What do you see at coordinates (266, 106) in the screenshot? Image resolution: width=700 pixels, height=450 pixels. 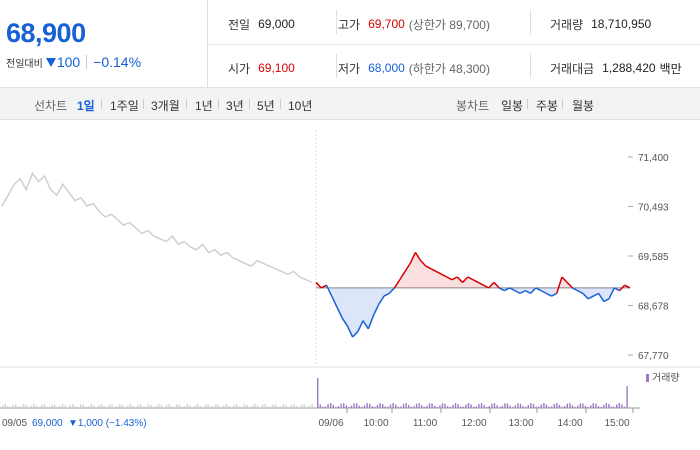 I see `tab-5y: 5년` at bounding box center [266, 106].